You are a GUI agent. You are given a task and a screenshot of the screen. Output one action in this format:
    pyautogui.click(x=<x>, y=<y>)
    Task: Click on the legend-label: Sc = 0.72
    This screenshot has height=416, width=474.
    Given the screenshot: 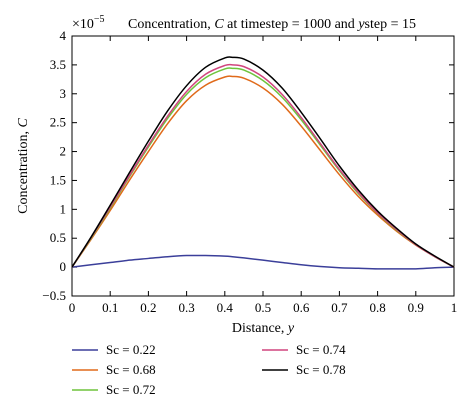 What is the action you would take?
    pyautogui.click(x=131, y=389)
    